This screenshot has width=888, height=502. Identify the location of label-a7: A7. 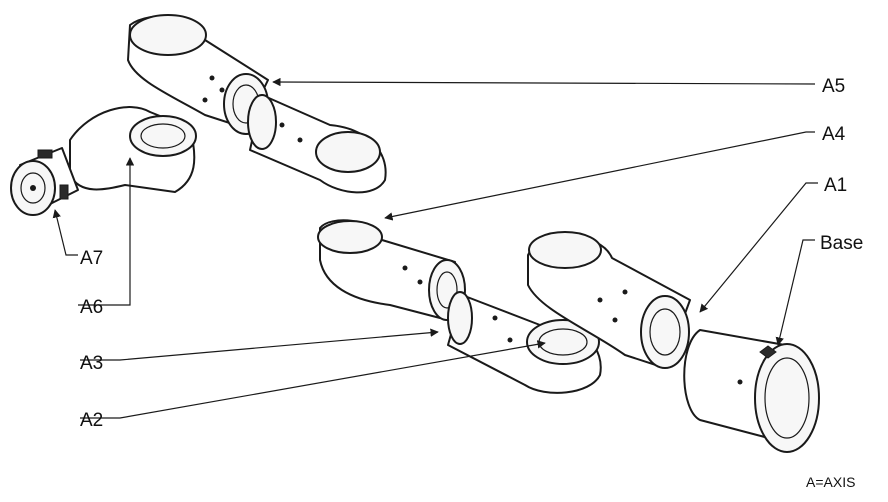
(91, 258).